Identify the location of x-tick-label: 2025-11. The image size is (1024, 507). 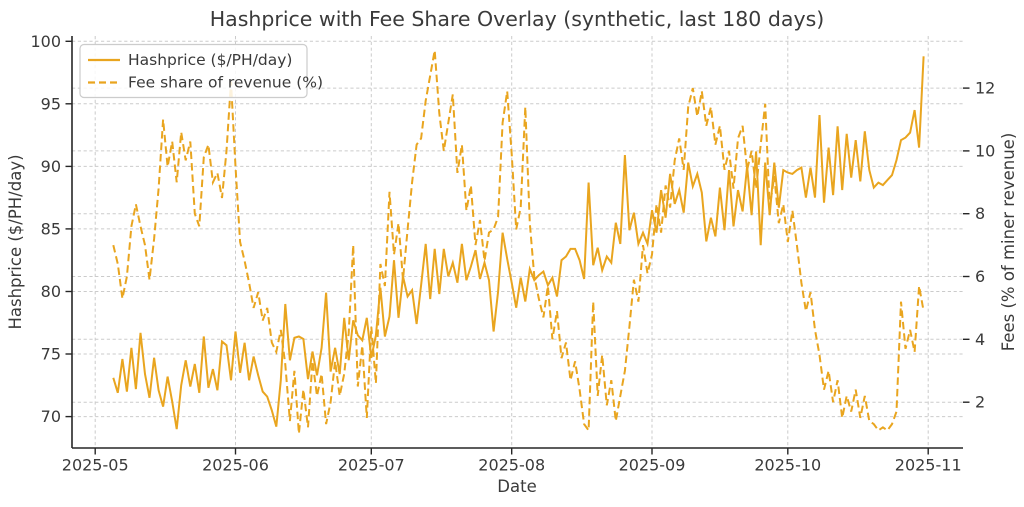
(928, 465).